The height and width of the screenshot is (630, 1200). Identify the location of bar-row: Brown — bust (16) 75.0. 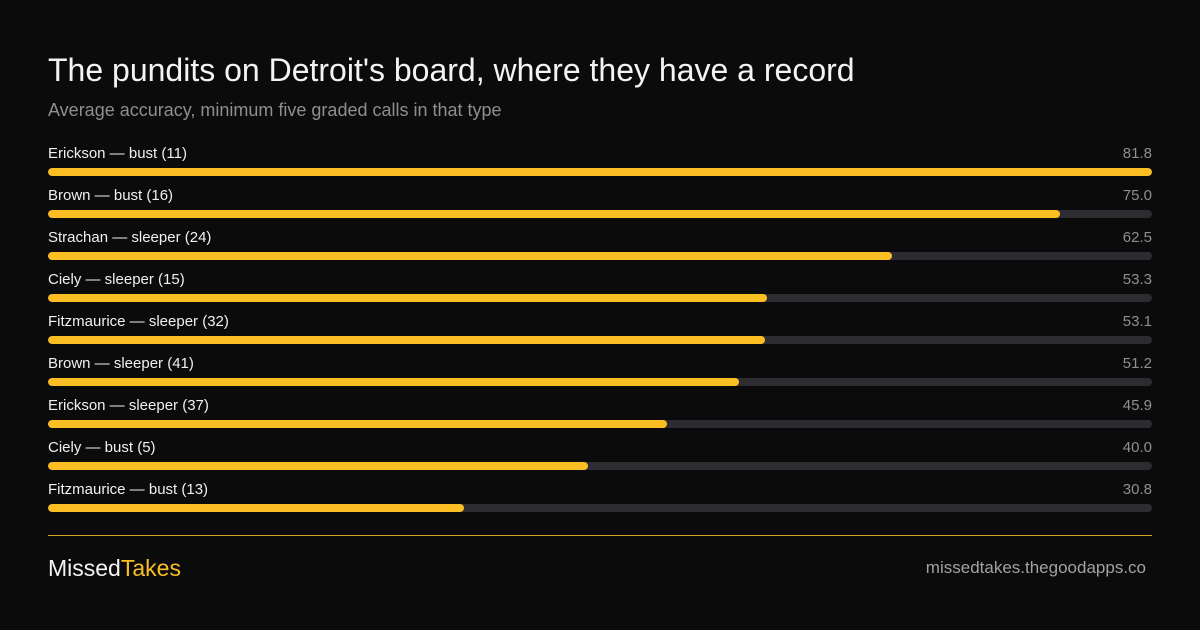
(600, 205).